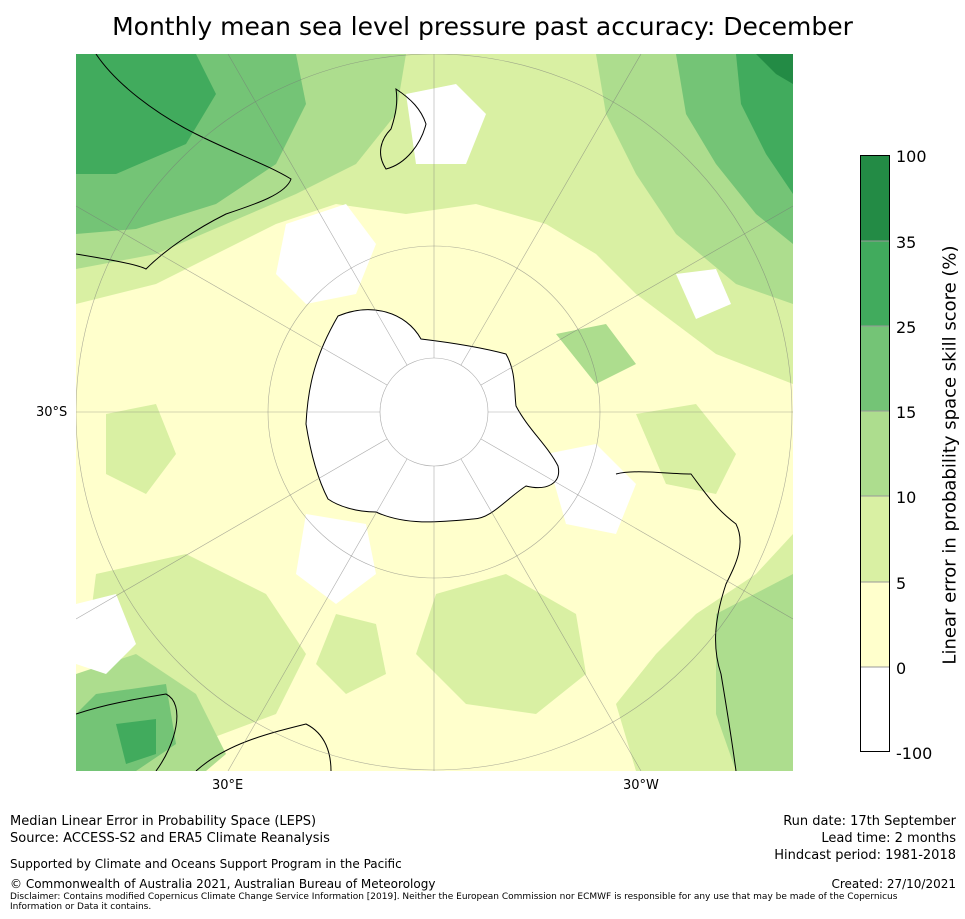 The image size is (965, 919). What do you see at coordinates (432, 416) in the screenshot?
I see `antarctica-coastline` at bounding box center [432, 416].